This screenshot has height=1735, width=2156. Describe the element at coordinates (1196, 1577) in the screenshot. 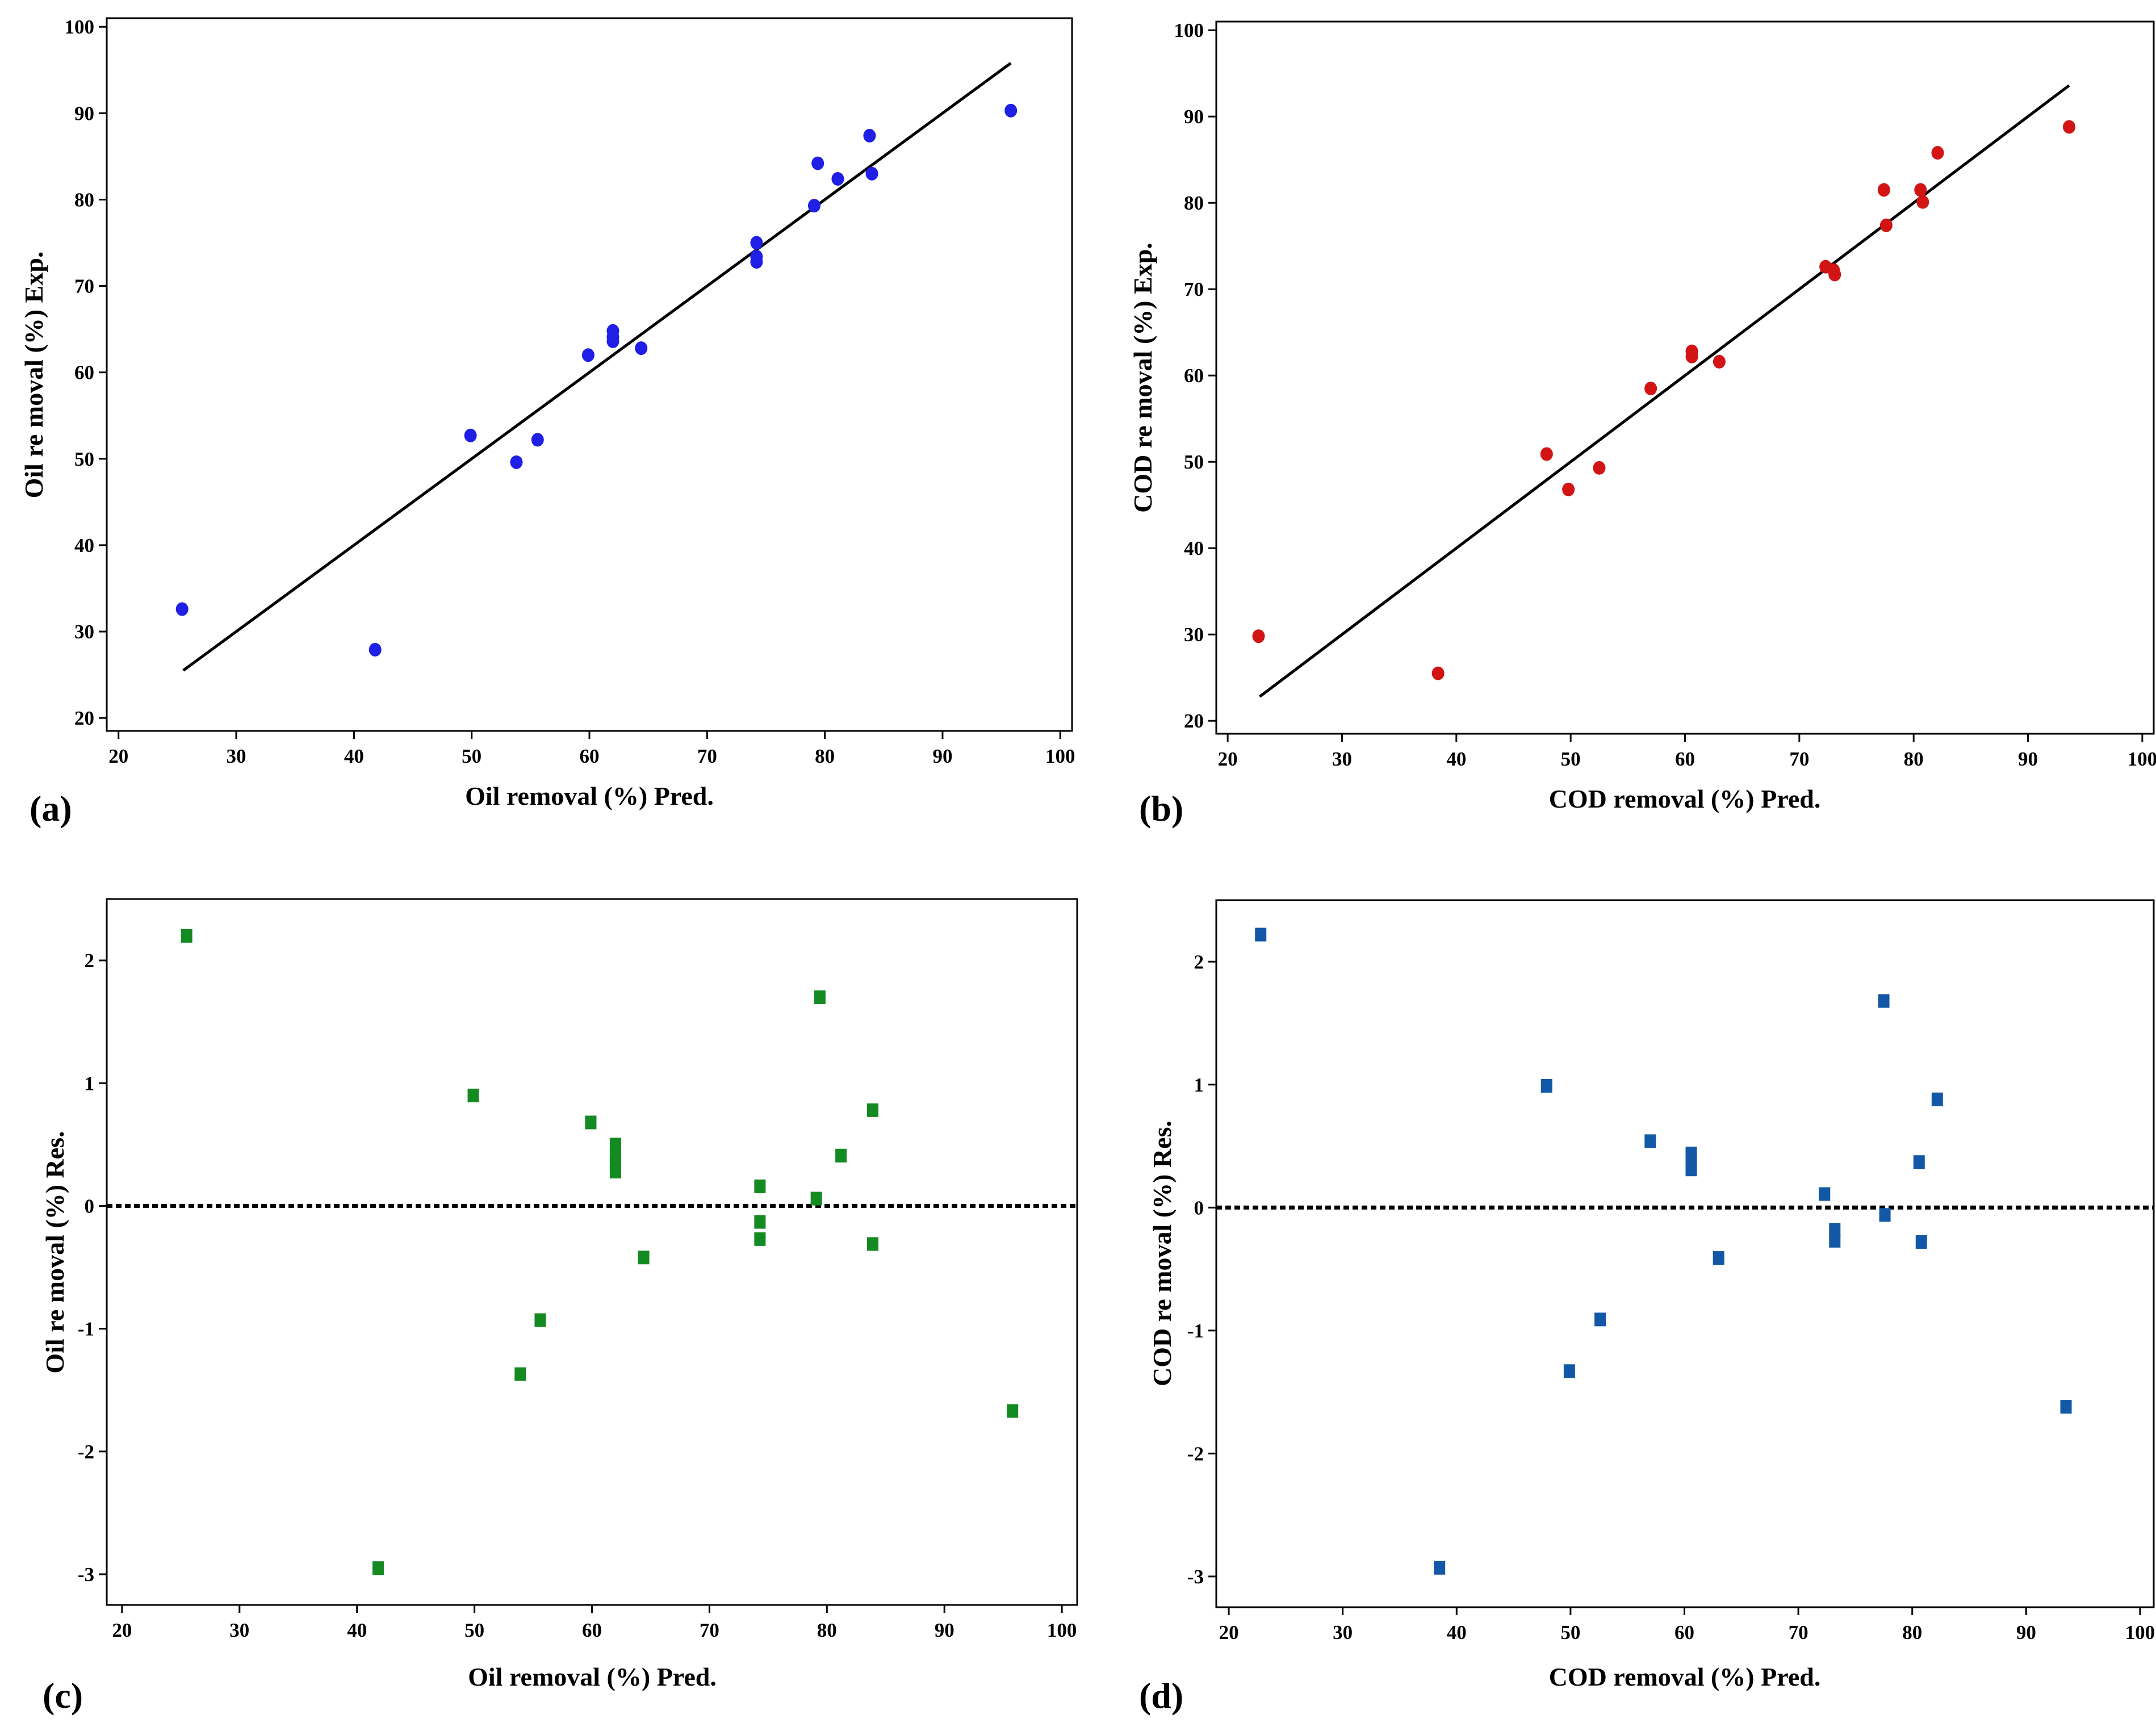

I see `y-tick-label: -3` at that location.